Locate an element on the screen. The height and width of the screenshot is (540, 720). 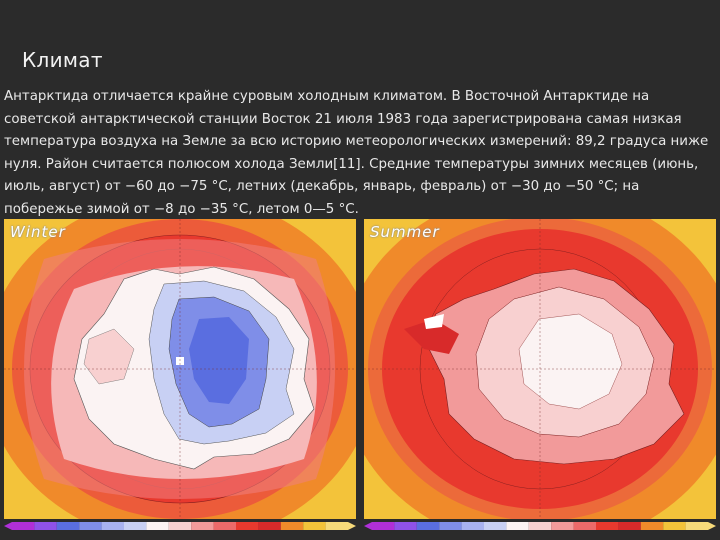
summer-colorbar-graphic is located at coordinates (540, 526).